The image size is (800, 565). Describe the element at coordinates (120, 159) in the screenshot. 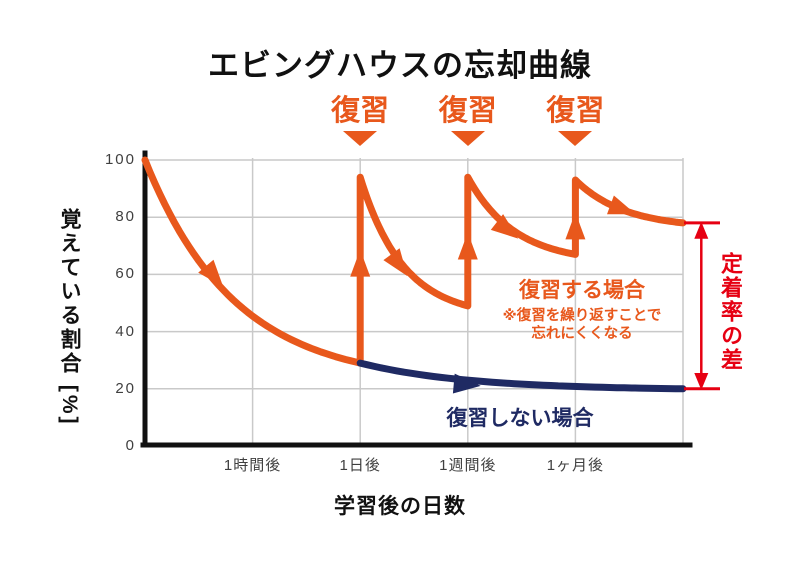

I see `y-tick-label: 100` at that location.